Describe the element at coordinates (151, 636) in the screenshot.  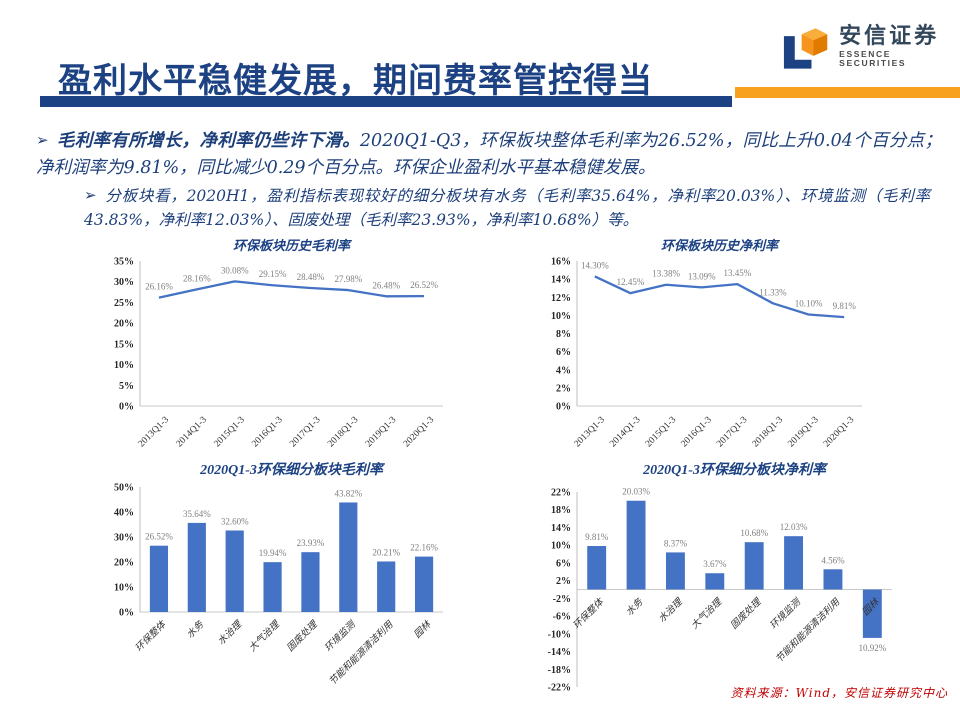
I see `x-axis-label: 环保整体` at that location.